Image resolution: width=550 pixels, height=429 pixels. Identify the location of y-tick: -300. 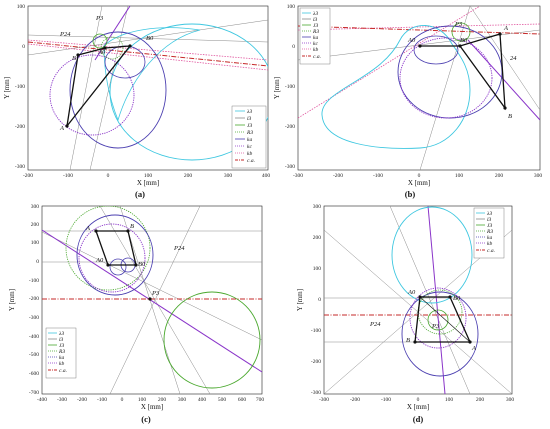
(290, 167).